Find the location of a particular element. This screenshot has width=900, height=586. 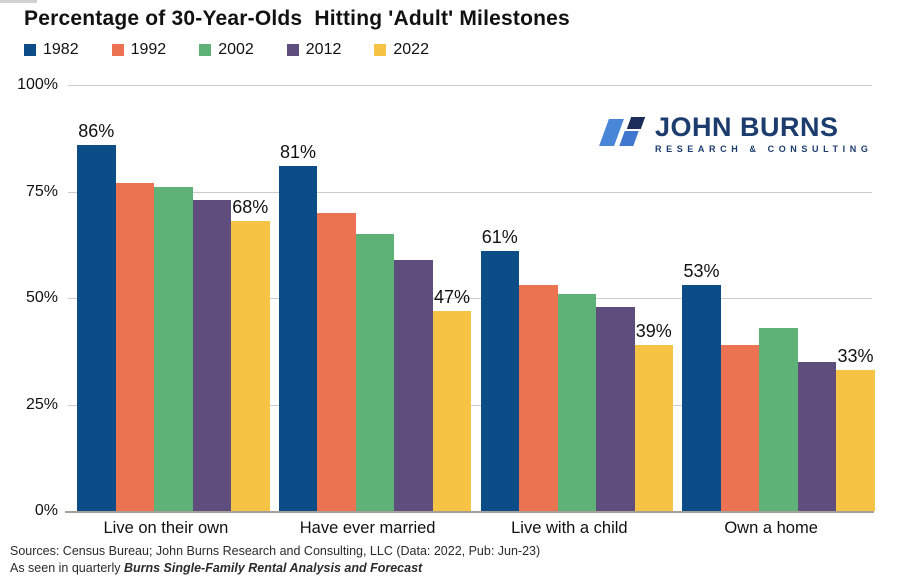

bar-value-label: 81% is located at coordinates (298, 151).